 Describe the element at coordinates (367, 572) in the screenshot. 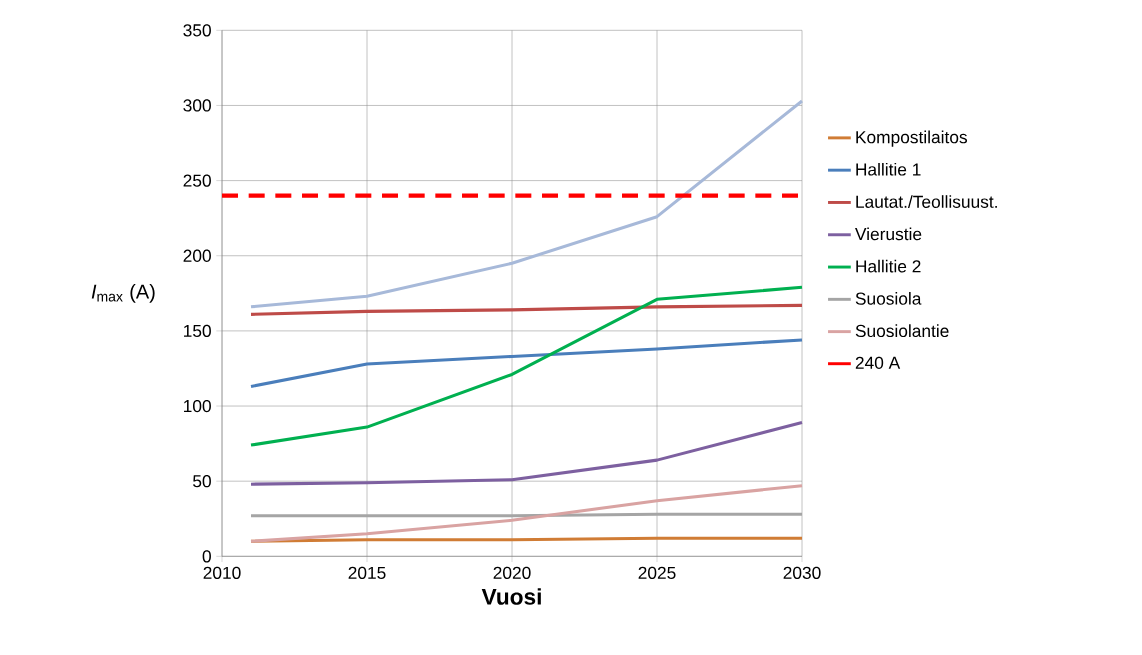

I see `x-tick-label: 2015` at that location.